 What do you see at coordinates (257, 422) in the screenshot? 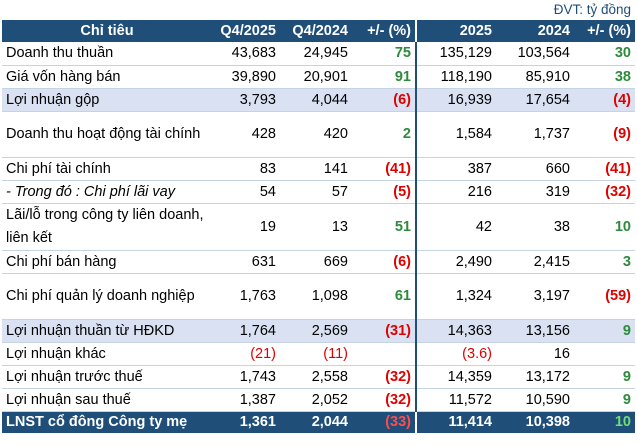
I see `total-q4-2025: 1,361` at bounding box center [257, 422].